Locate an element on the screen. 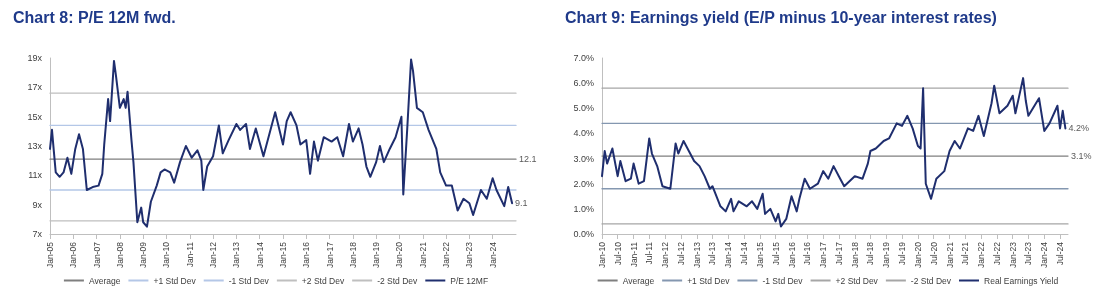 The width and height of the screenshot is (1104, 292). annotation: 9.1 is located at coordinates (521, 203).